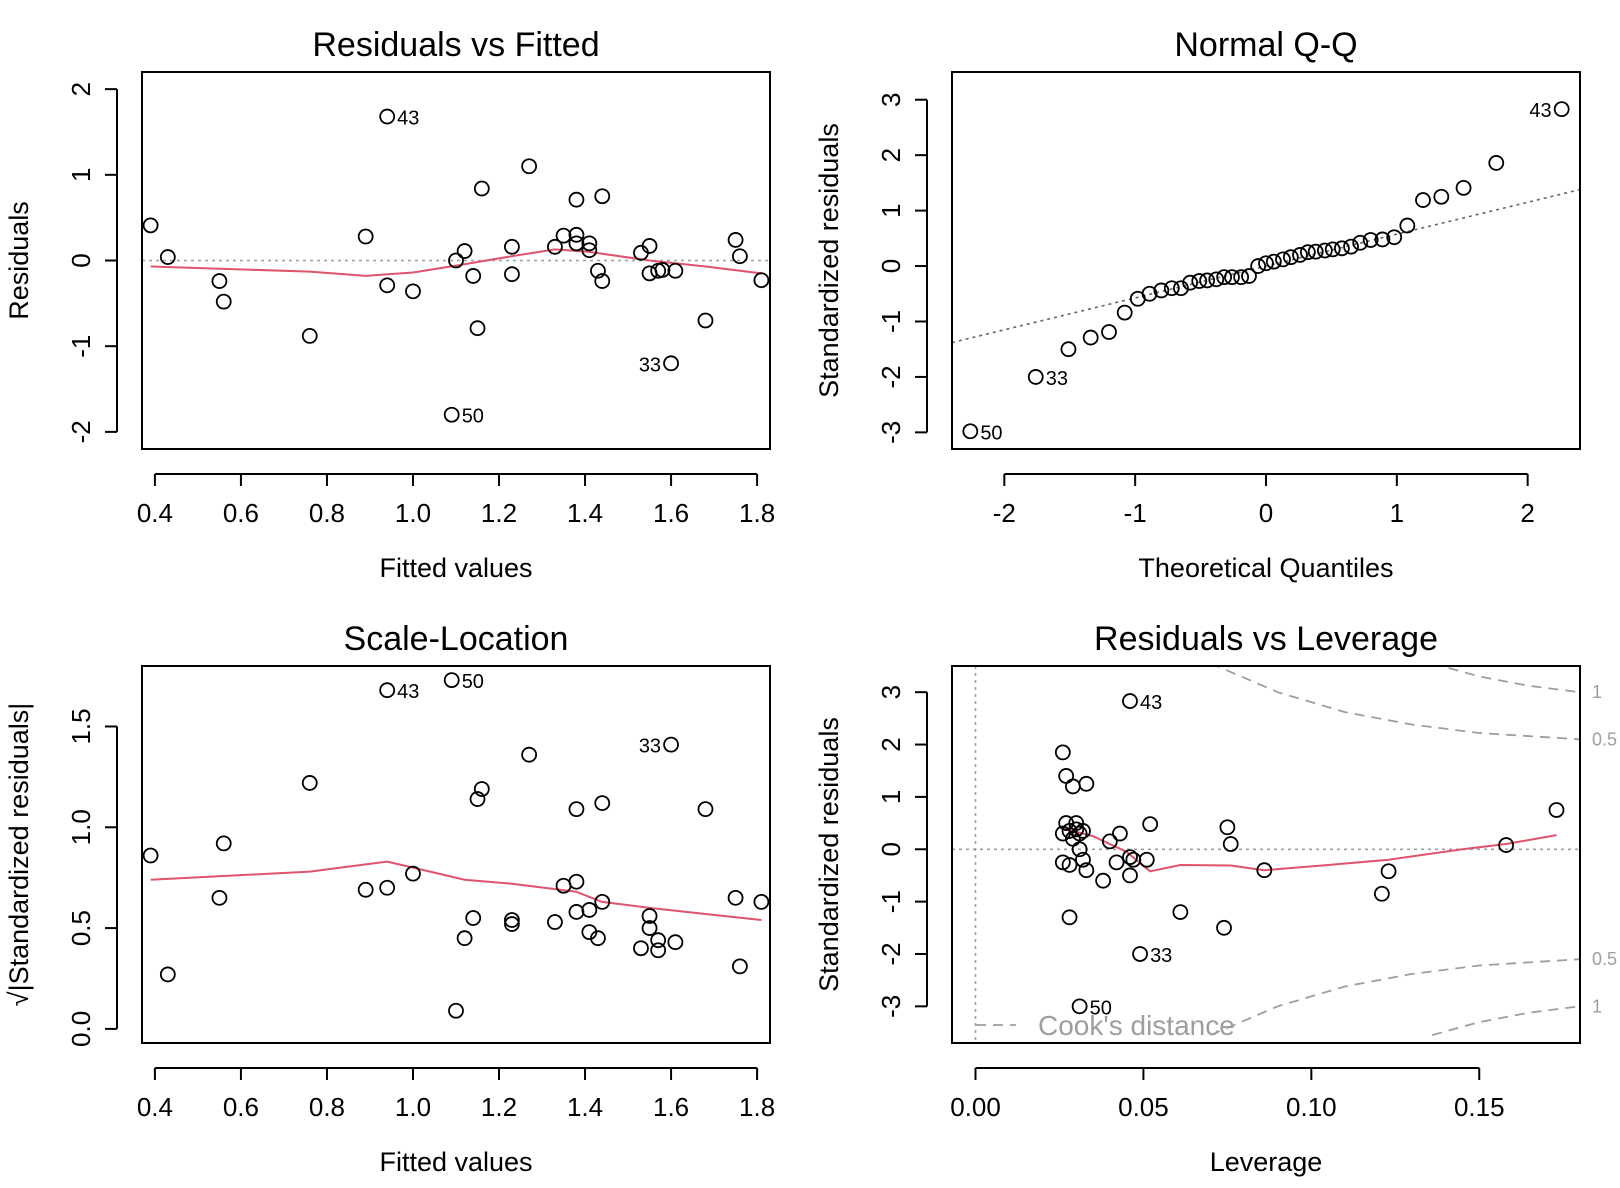 The width and height of the screenshot is (1620, 1188). What do you see at coordinates (456, 1094) in the screenshot?
I see `x-axis: 0.4 0.6 0.8 1.0 1.2 1.4 1.6 1.8` at bounding box center [456, 1094].